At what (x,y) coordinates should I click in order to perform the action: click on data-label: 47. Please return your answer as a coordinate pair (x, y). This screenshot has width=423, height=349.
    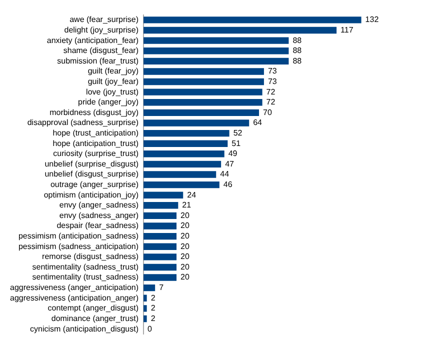
    Looking at the image, I should click on (230, 163).